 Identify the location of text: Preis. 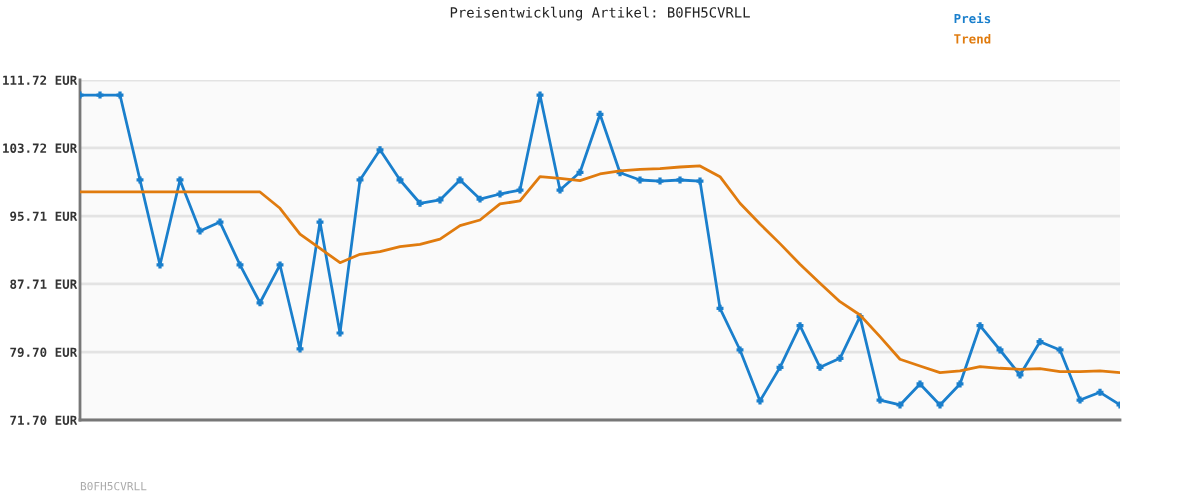
(972, 18).